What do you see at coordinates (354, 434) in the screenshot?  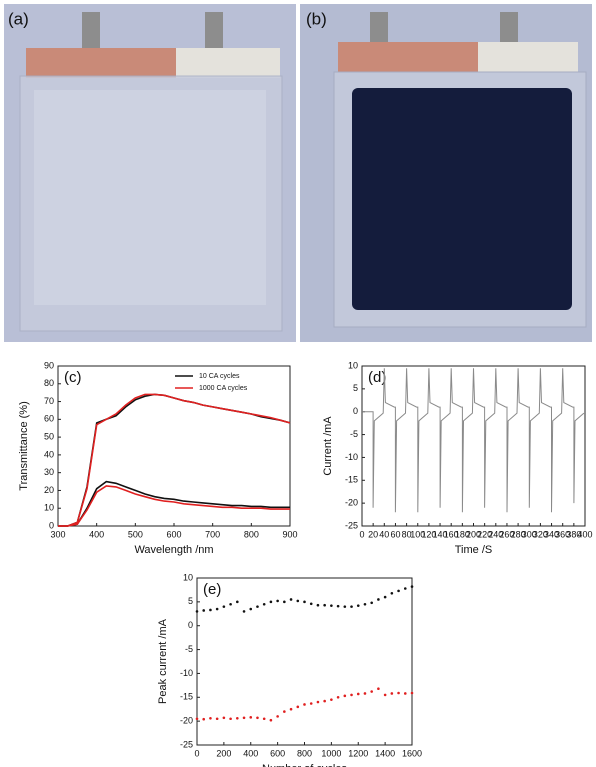 I see `y-tick-label: -5` at bounding box center [354, 434].